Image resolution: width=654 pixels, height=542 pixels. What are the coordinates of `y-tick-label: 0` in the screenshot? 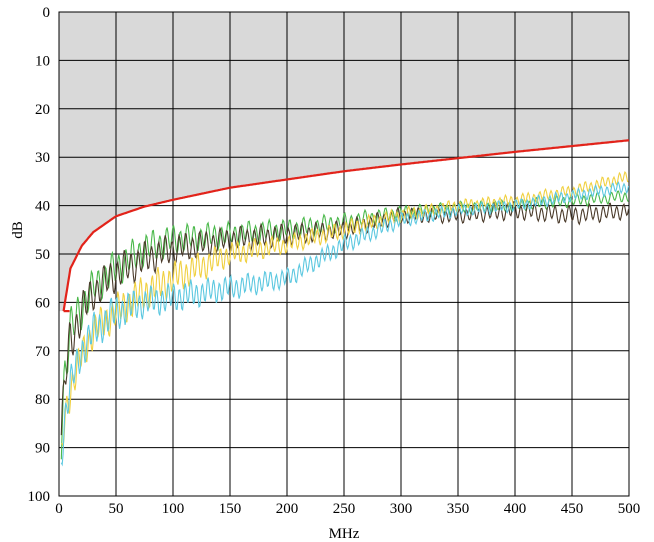 It's located at (47, 13).